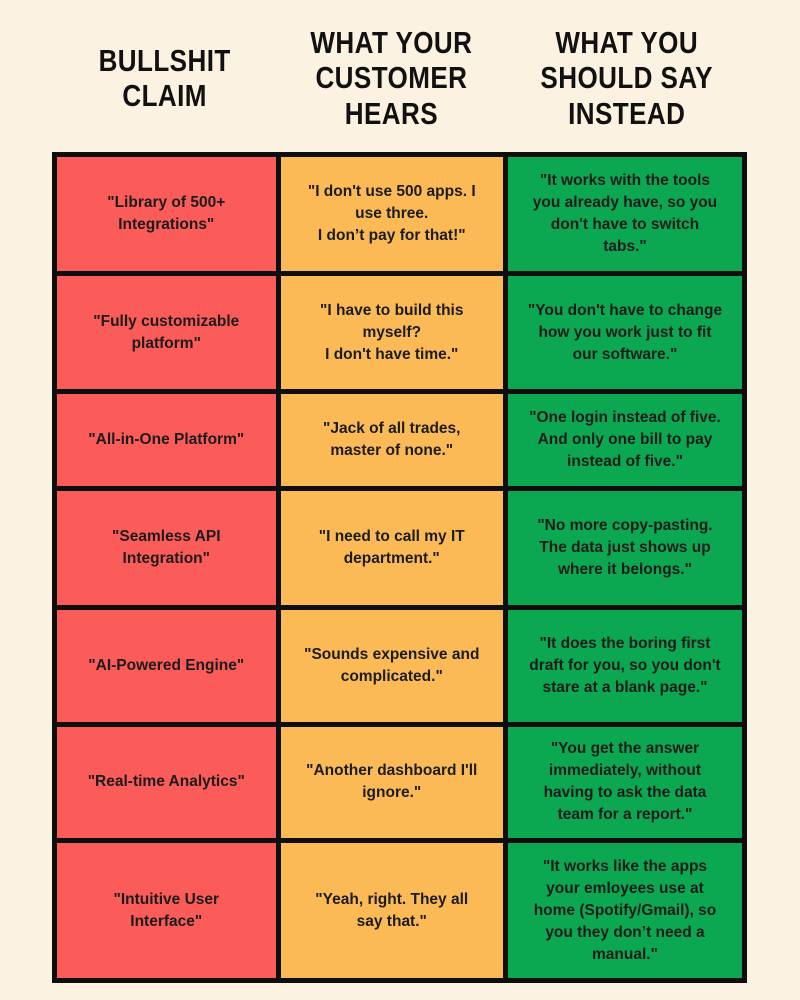 Image resolution: width=800 pixels, height=1000 pixels. Describe the element at coordinates (166, 548) in the screenshot. I see `claim-cell: "Seamless API Integration"` at that location.